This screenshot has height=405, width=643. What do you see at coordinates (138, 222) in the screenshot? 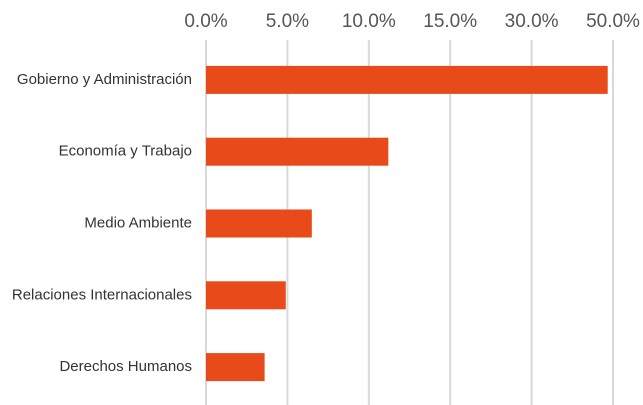
I see `y-tick-label: Medio Ambiente` at bounding box center [138, 222].